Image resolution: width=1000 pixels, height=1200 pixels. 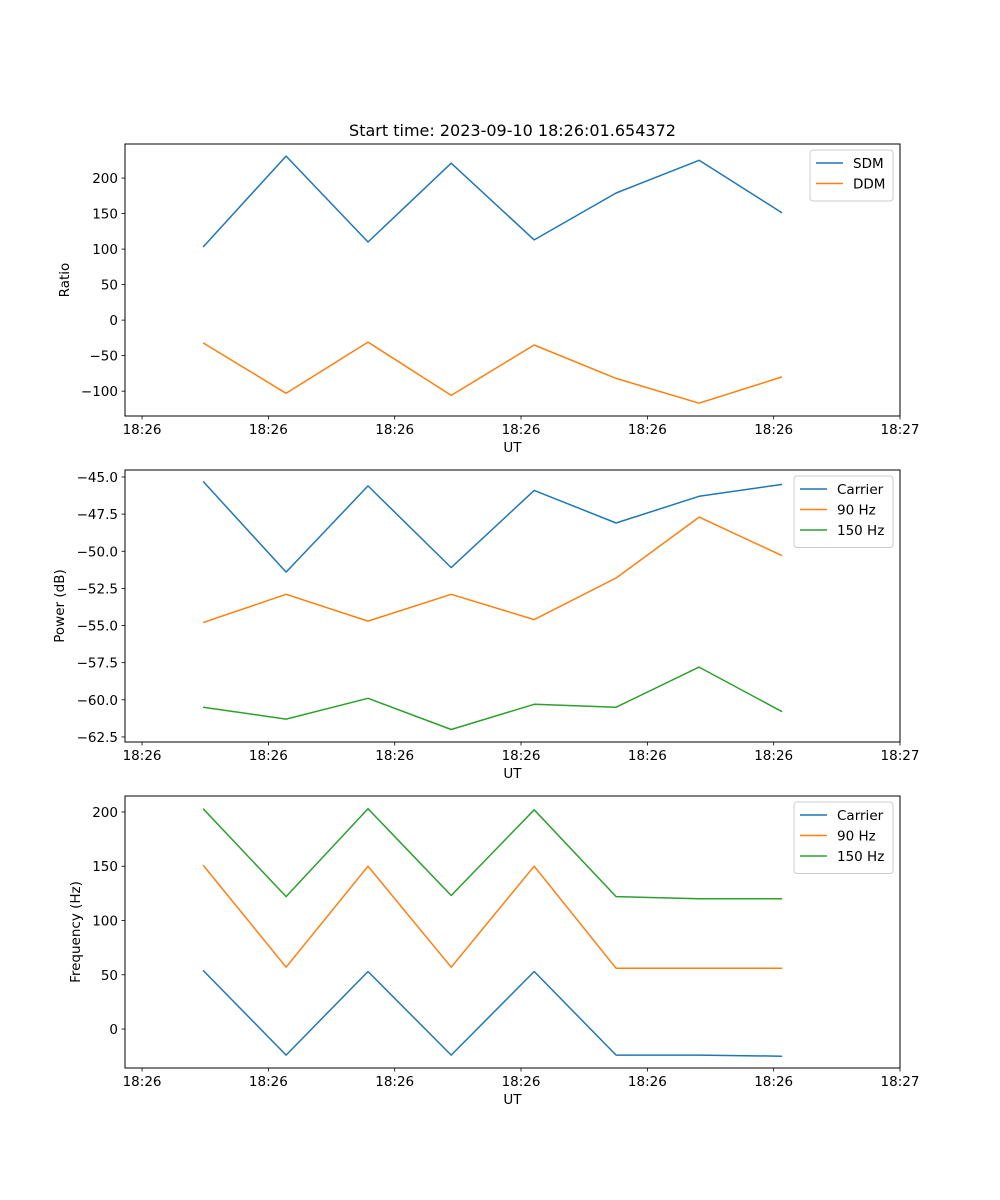 What do you see at coordinates (60, 605) in the screenshot?
I see `y-axis-label: Power (dB)` at bounding box center [60, 605].